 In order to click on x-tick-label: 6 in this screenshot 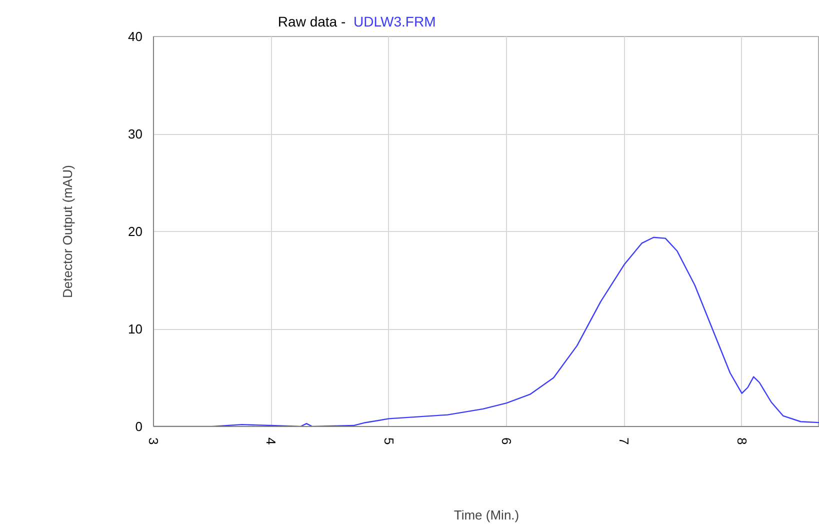, I will do `click(506, 441)`.